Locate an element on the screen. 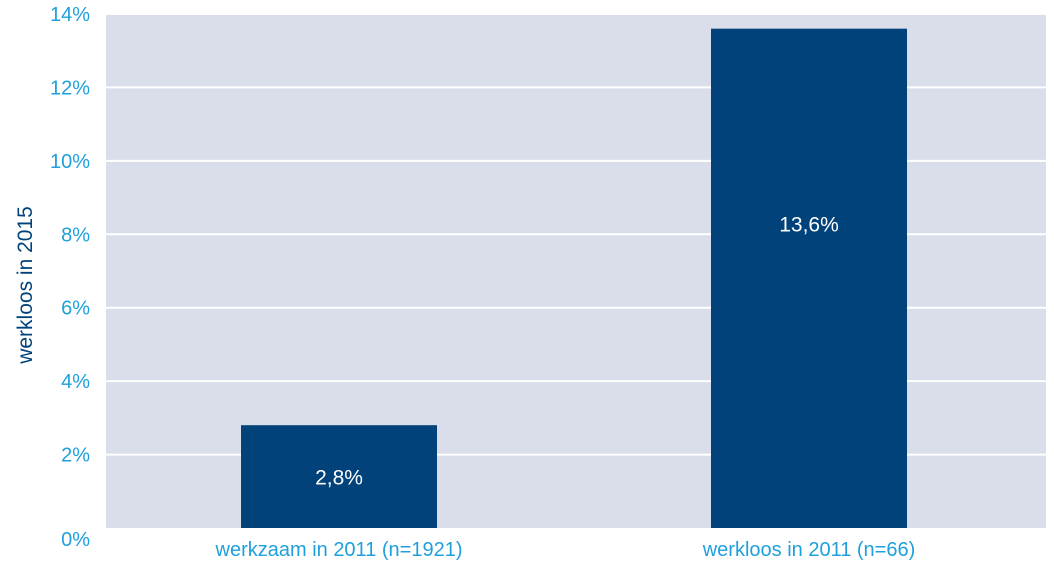 Image resolution: width=1054 pixels, height=575 pixels. y-tick-label: 10% is located at coordinates (70, 162).